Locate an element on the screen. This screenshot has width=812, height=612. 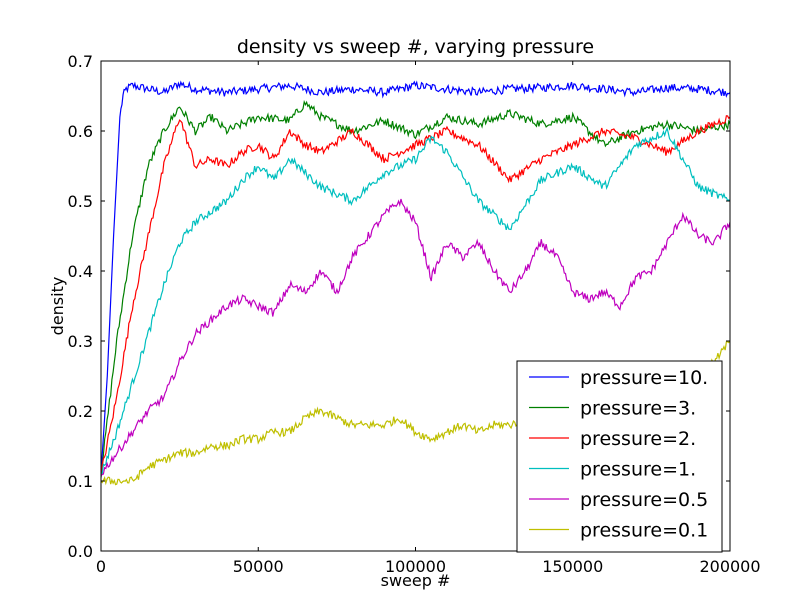
y-tick-label: 0.2 is located at coordinates (80, 411).